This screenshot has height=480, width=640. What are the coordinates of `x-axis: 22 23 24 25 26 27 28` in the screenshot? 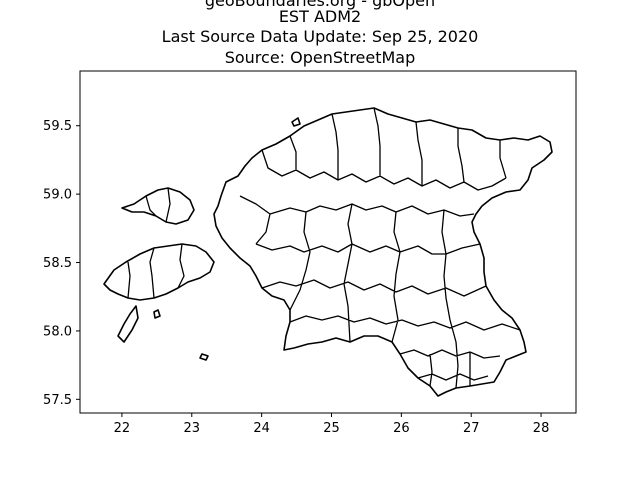 It's located at (332, 424).